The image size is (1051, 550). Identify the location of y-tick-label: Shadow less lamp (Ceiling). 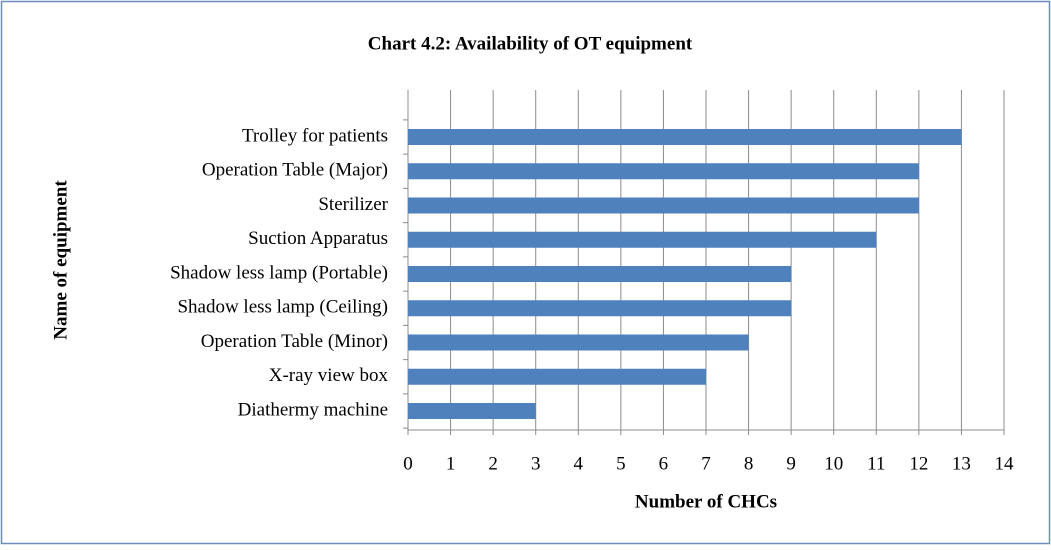
(282, 307).